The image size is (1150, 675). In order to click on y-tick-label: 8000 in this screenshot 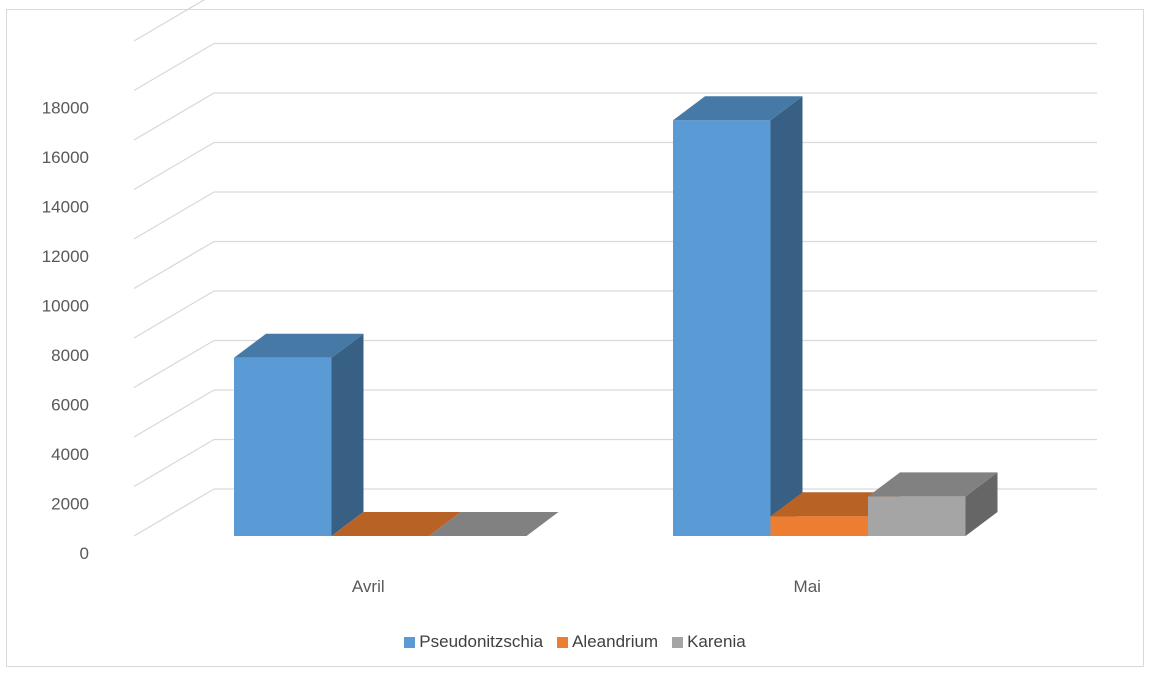, I will do `click(70, 355)`.